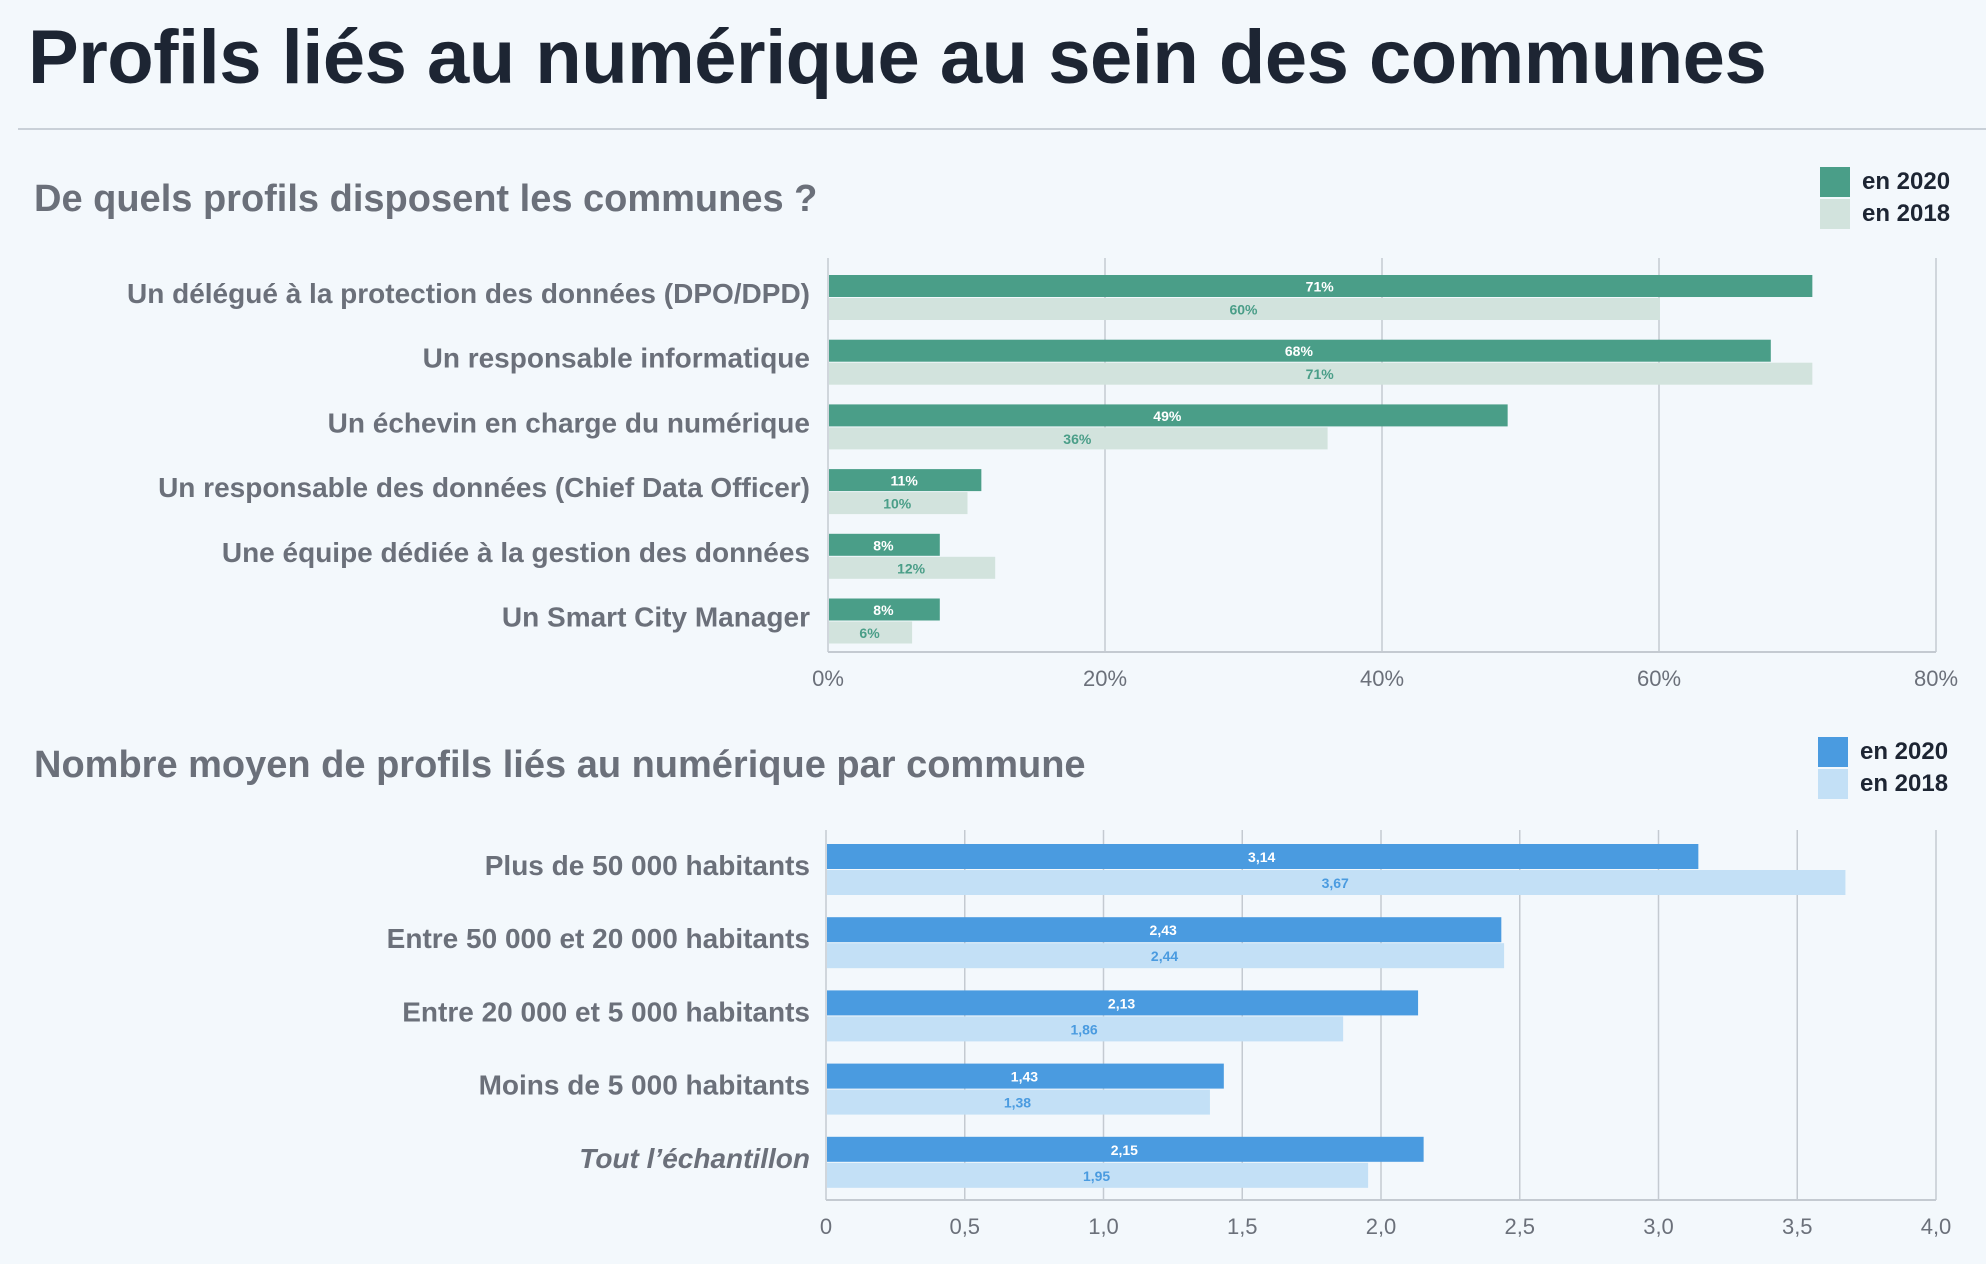  I want to click on chart-2-data-label: 3,67, so click(1335, 883).